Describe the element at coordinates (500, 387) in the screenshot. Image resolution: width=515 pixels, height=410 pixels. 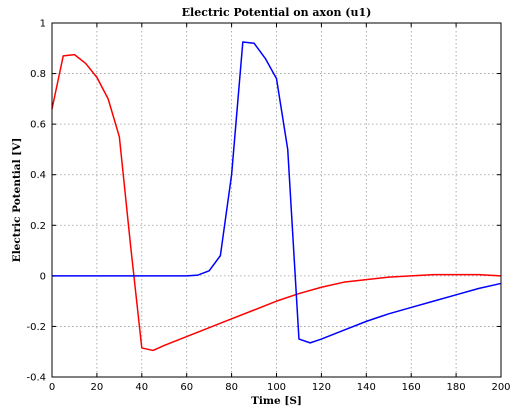
I see `x-tick-label: 200` at that location.